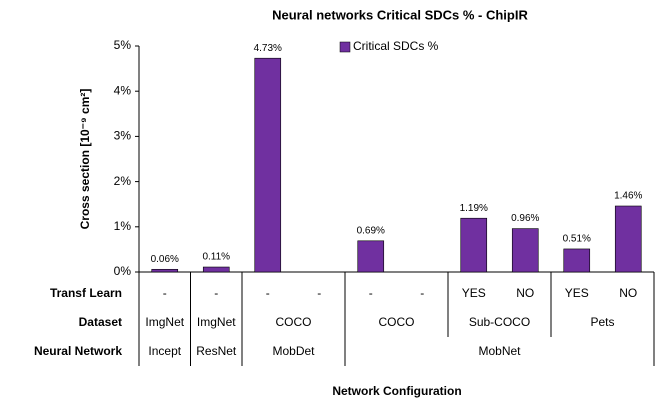 The height and width of the screenshot is (401, 655). Describe the element at coordinates (216, 351) in the screenshot. I see `group-label: ResNet` at that location.